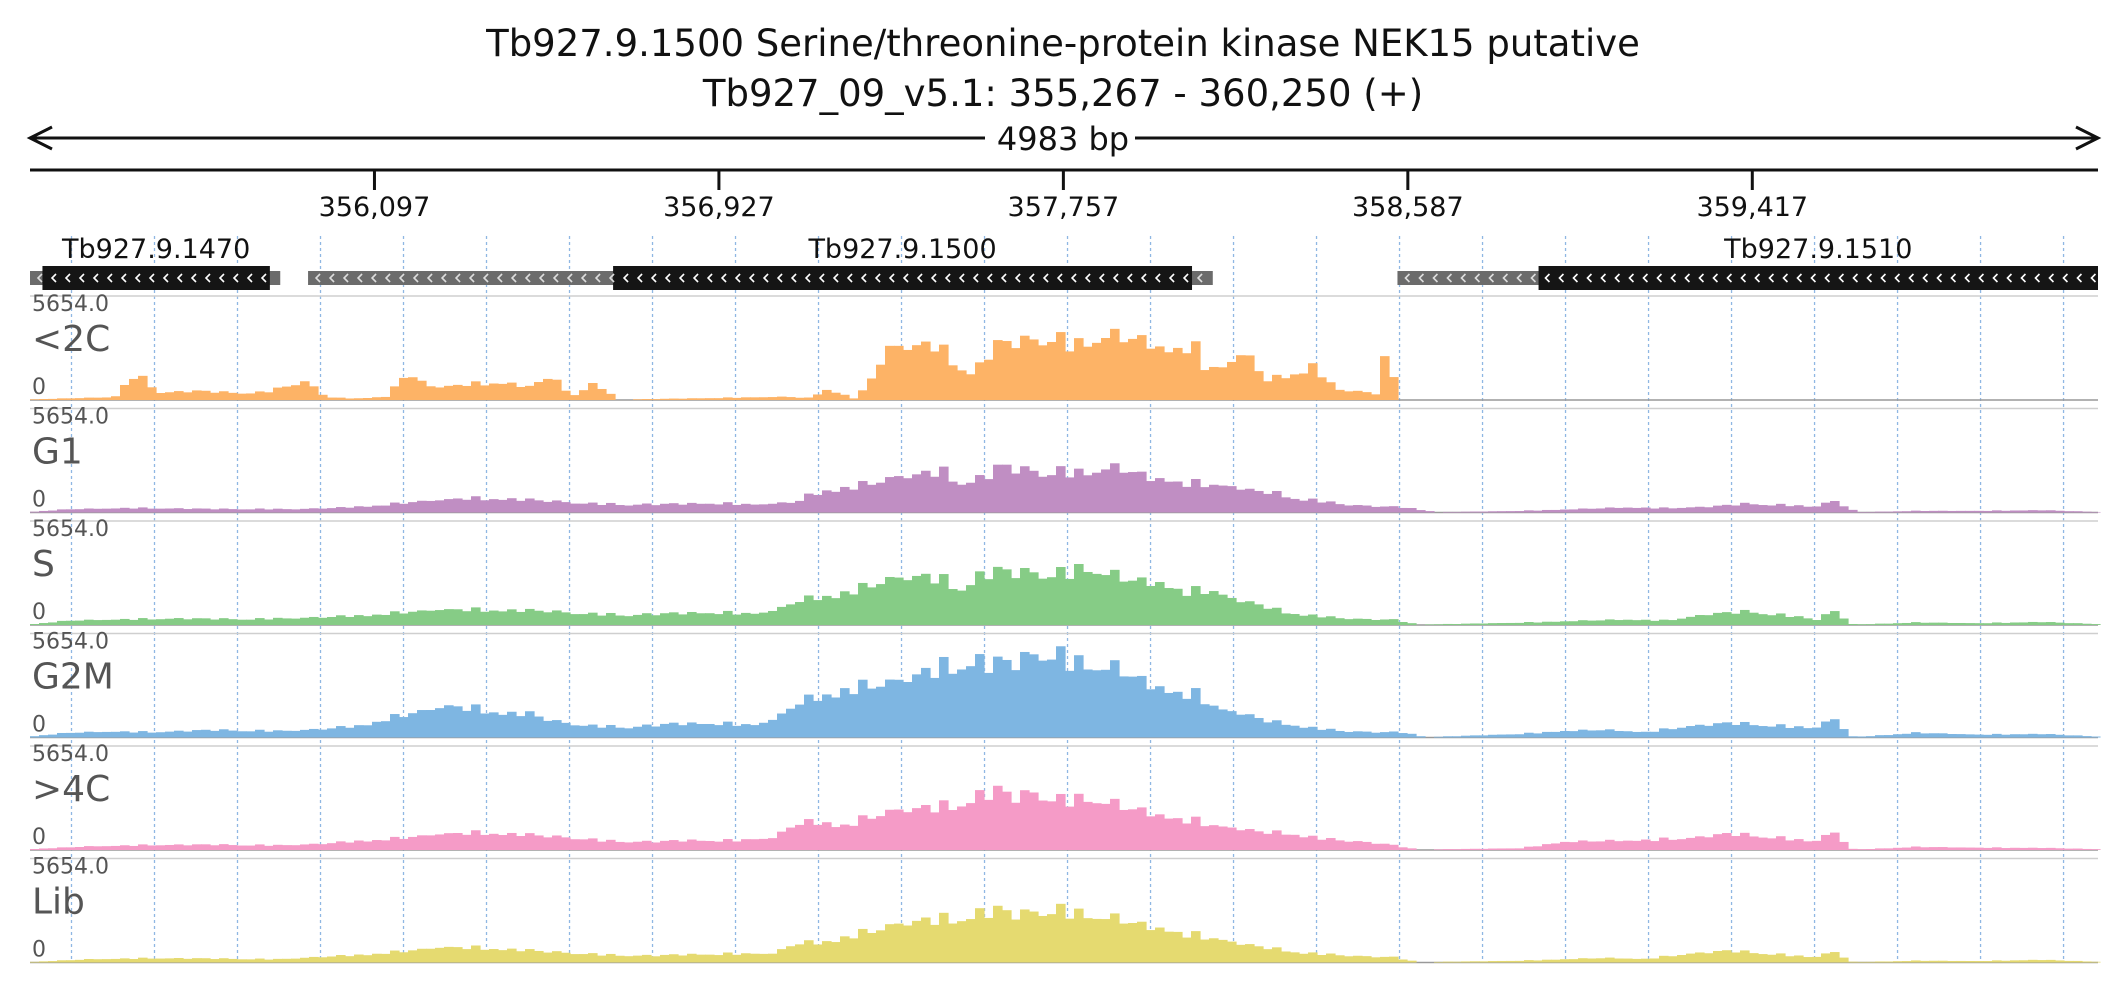 Image resolution: width=2126 pixels, height=1000 pixels. What do you see at coordinates (70, 417) in the screenshot?
I see `track-ymax-label: 5654.0` at bounding box center [70, 417].